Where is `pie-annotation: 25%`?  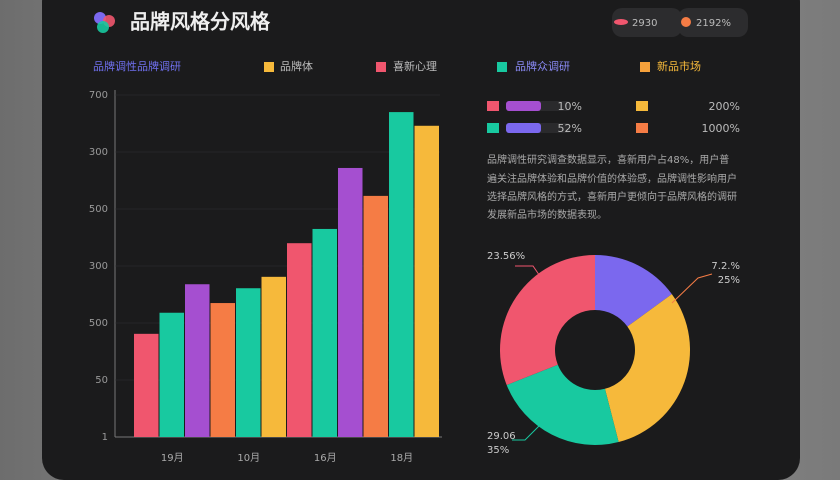
pie-annotation: 25% is located at coordinates (729, 280).